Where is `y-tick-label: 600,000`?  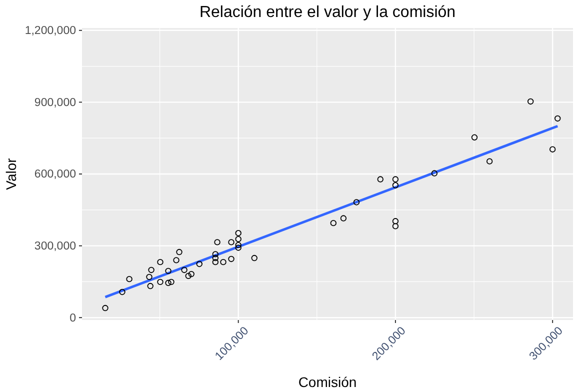
y-tick-label: 600,000 is located at coordinates (55, 174).